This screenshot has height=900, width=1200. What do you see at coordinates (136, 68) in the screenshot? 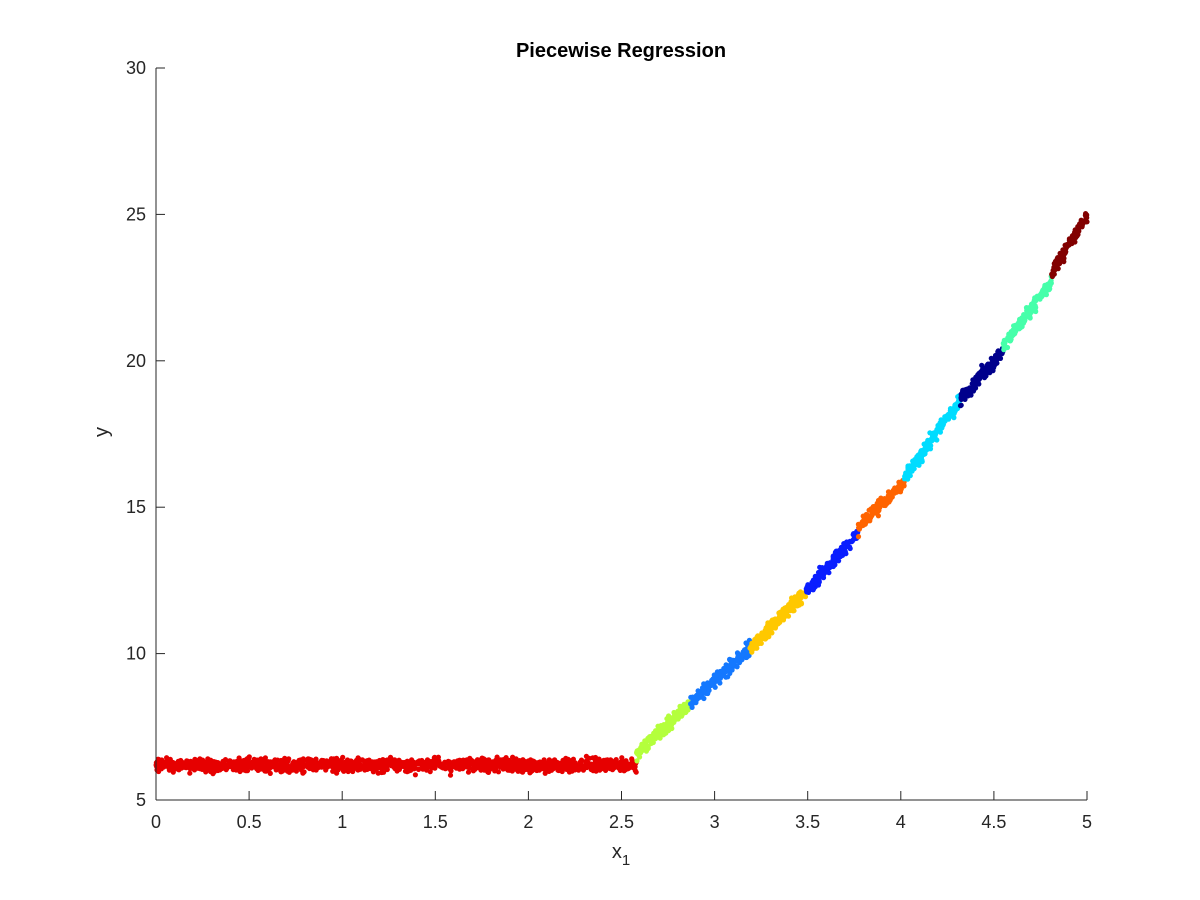
I see `y-tick-label: 30` at bounding box center [136, 68].